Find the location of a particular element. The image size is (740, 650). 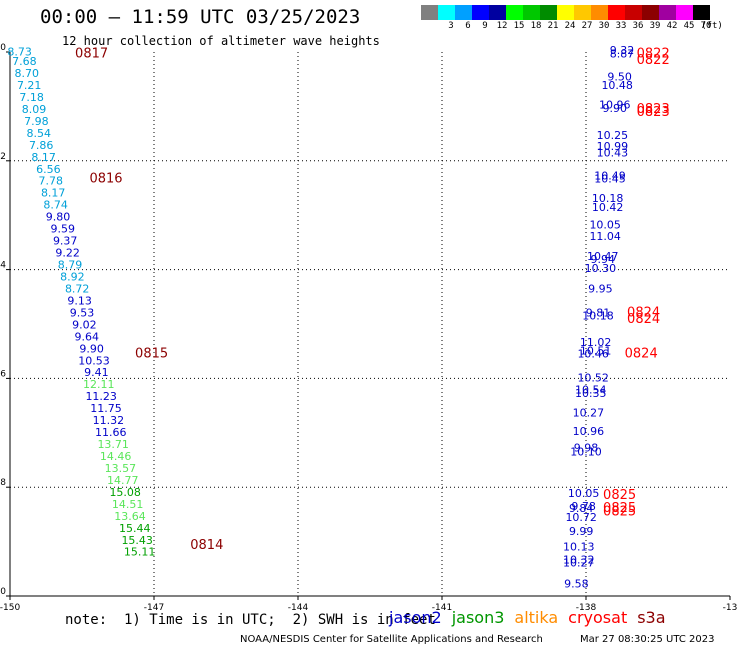

y-tick-label: -32 is located at coordinates (3, 157).